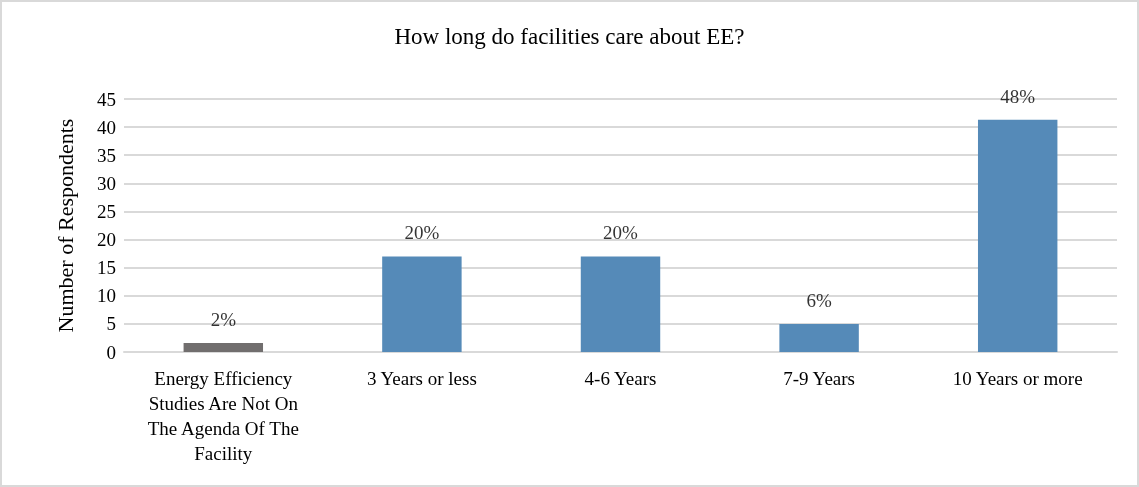 This screenshot has width=1139, height=487. Describe the element at coordinates (422, 378) in the screenshot. I see `x-tick-label: 3 Years or less` at that location.